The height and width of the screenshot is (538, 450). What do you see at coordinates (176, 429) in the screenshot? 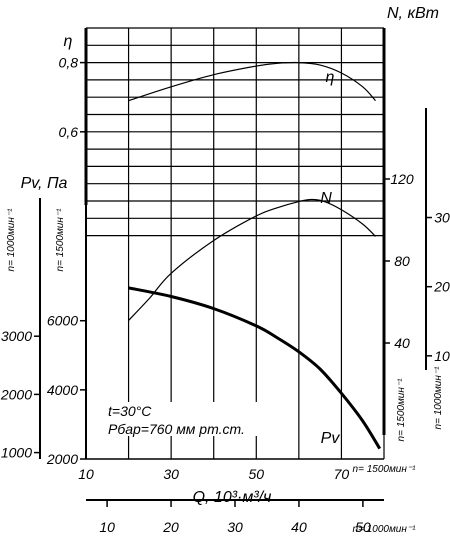
I see `pressure-note: Pбар=760 мм рт.ст.` at bounding box center [176, 429].